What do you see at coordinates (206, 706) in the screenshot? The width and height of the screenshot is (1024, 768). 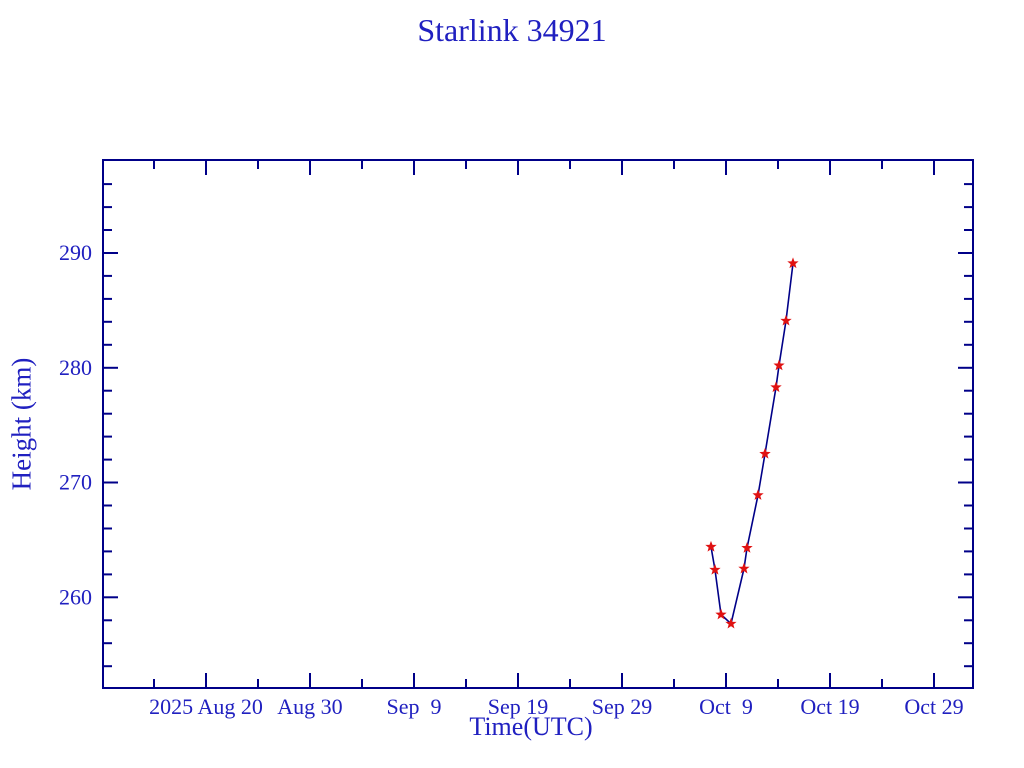 I see `x-tick-label: 2025 Aug 20` at bounding box center [206, 706].